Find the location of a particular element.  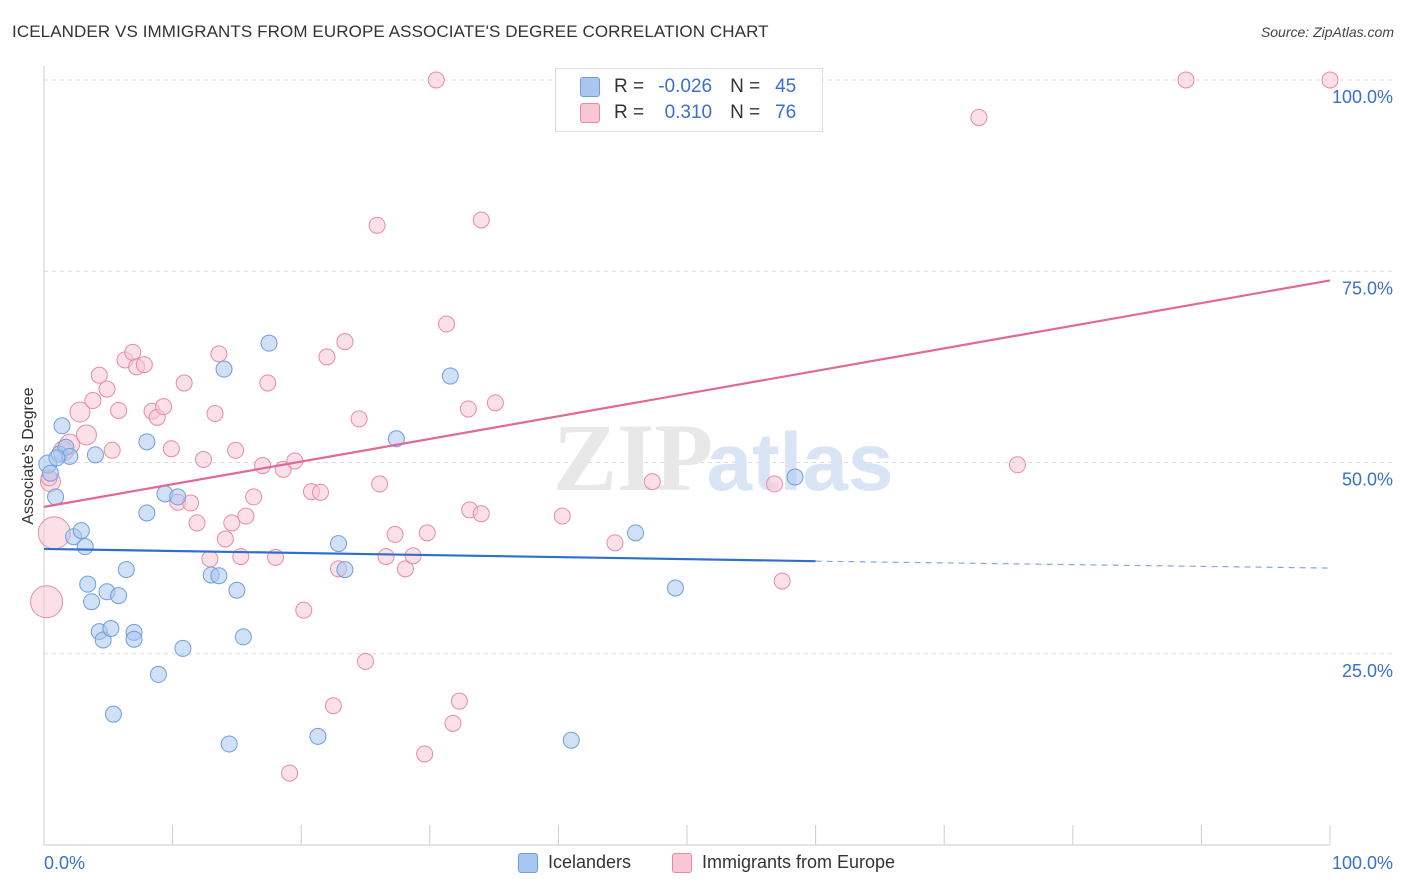

immigrants-legend-swatch is located at coordinates (682, 862).